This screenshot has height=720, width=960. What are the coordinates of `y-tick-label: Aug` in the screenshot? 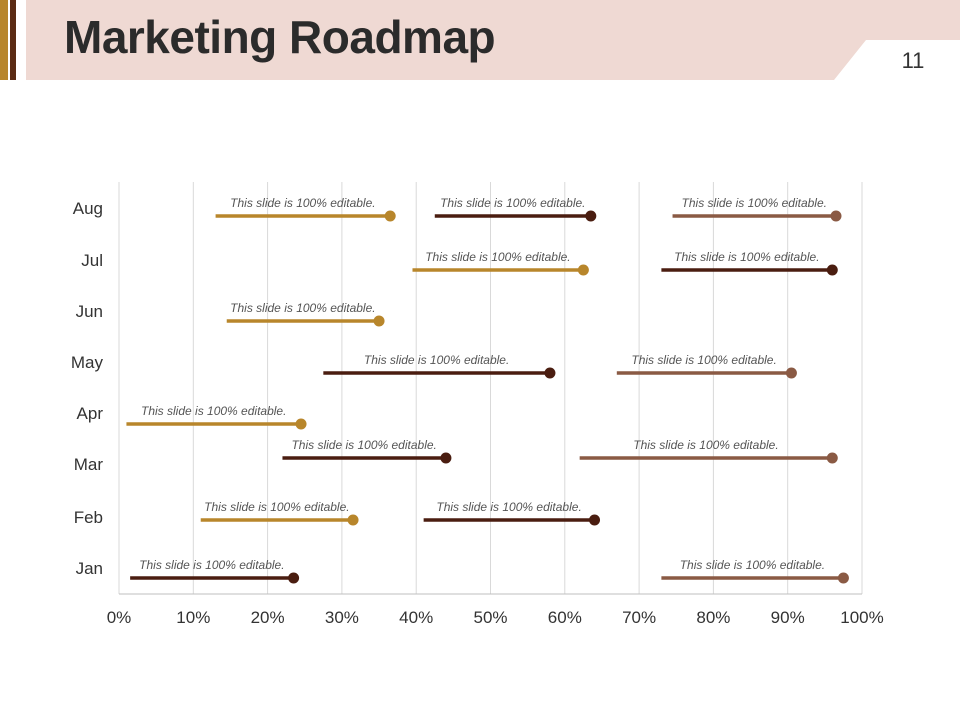 It's located at (88, 208).